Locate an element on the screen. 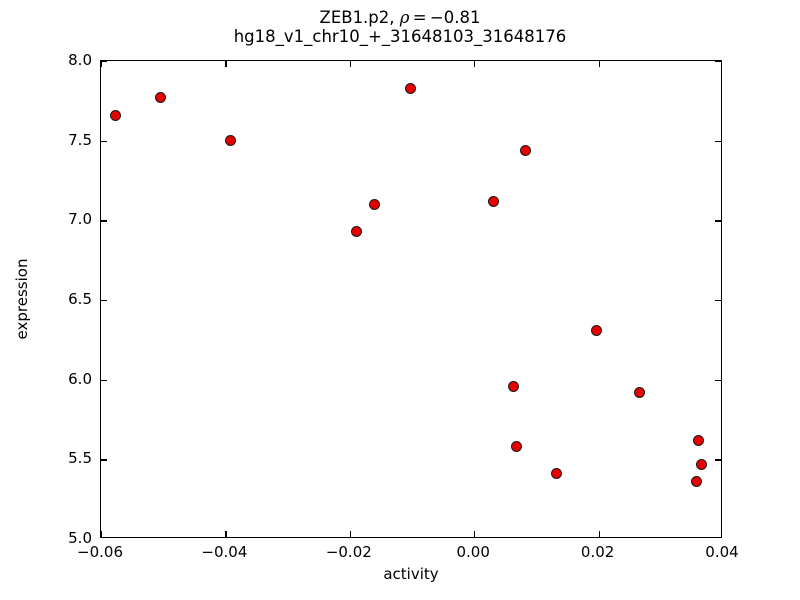 The width and height of the screenshot is (800, 600). y-axis-tick-label: 5.0 is located at coordinates (80, 538).